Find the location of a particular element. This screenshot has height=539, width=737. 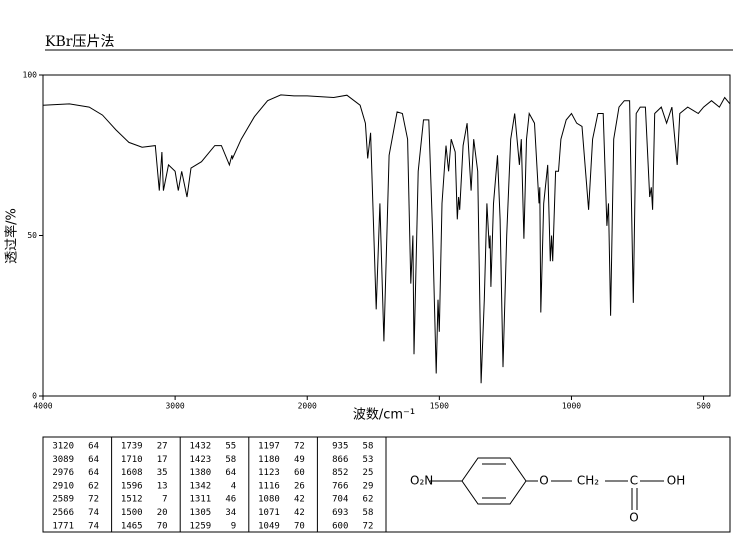

peak-wavenumber: 2910 is located at coordinates (63, 486).